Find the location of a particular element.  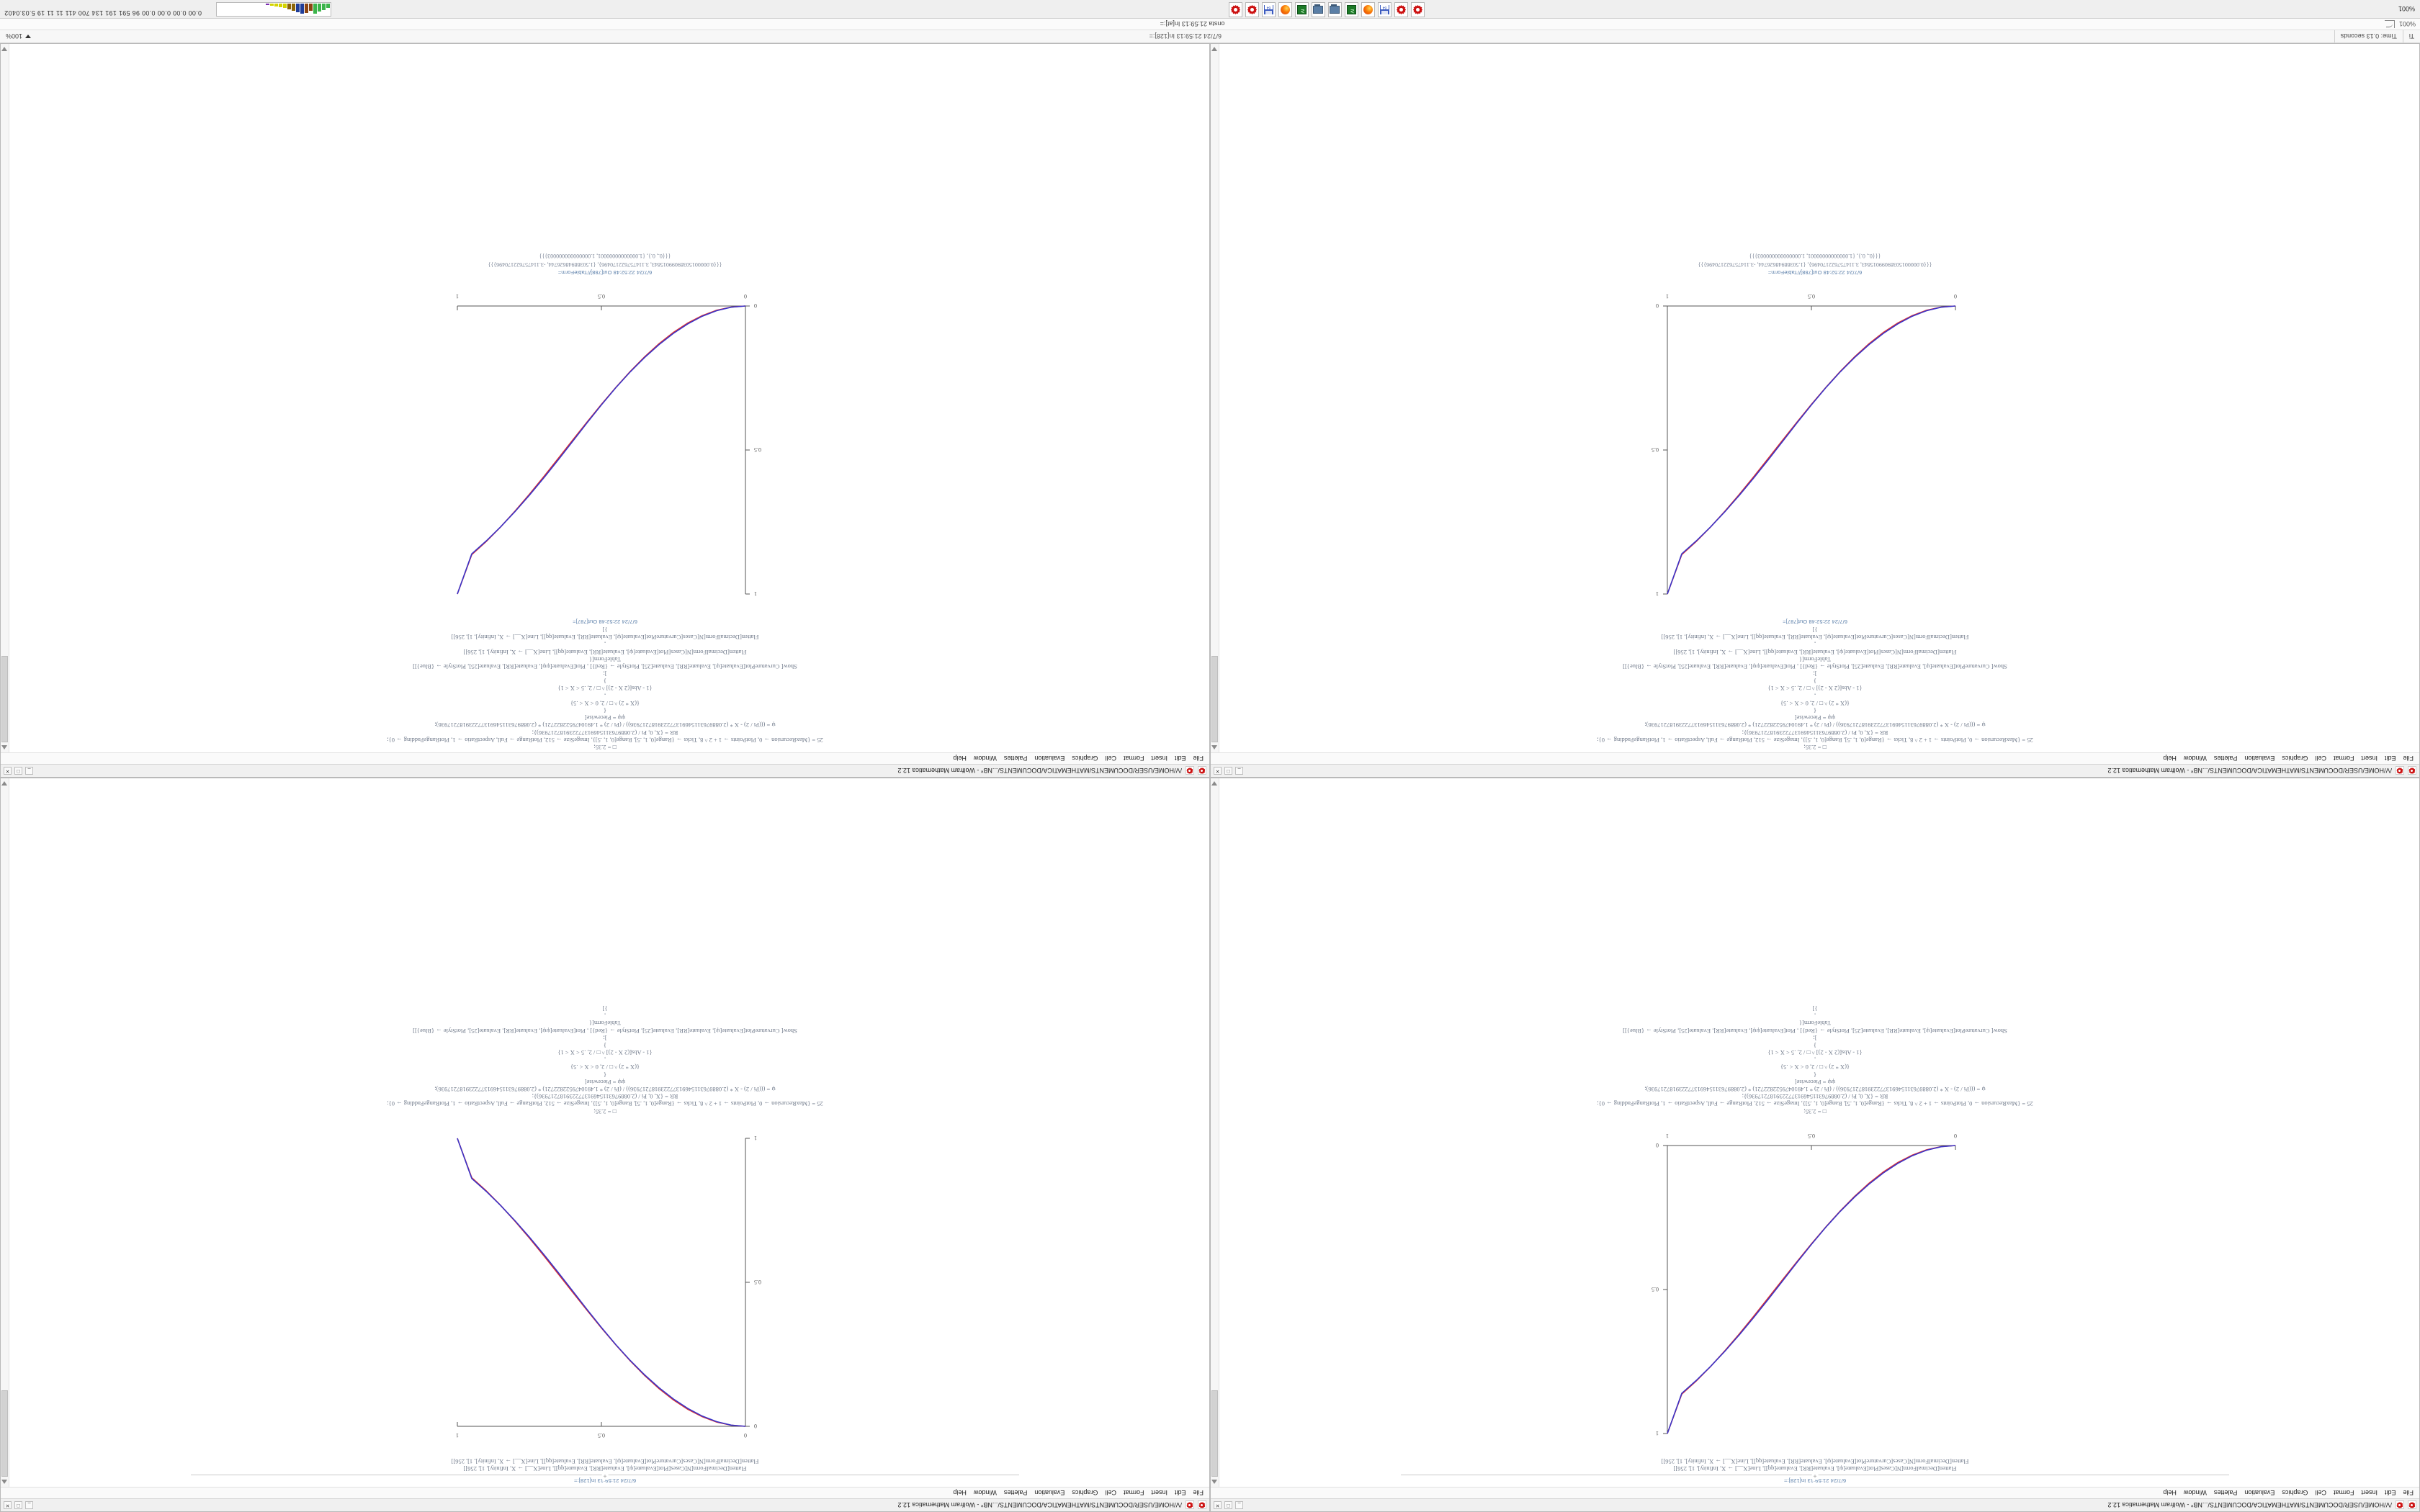

zoom-control: 100% is located at coordinates (18, 36).